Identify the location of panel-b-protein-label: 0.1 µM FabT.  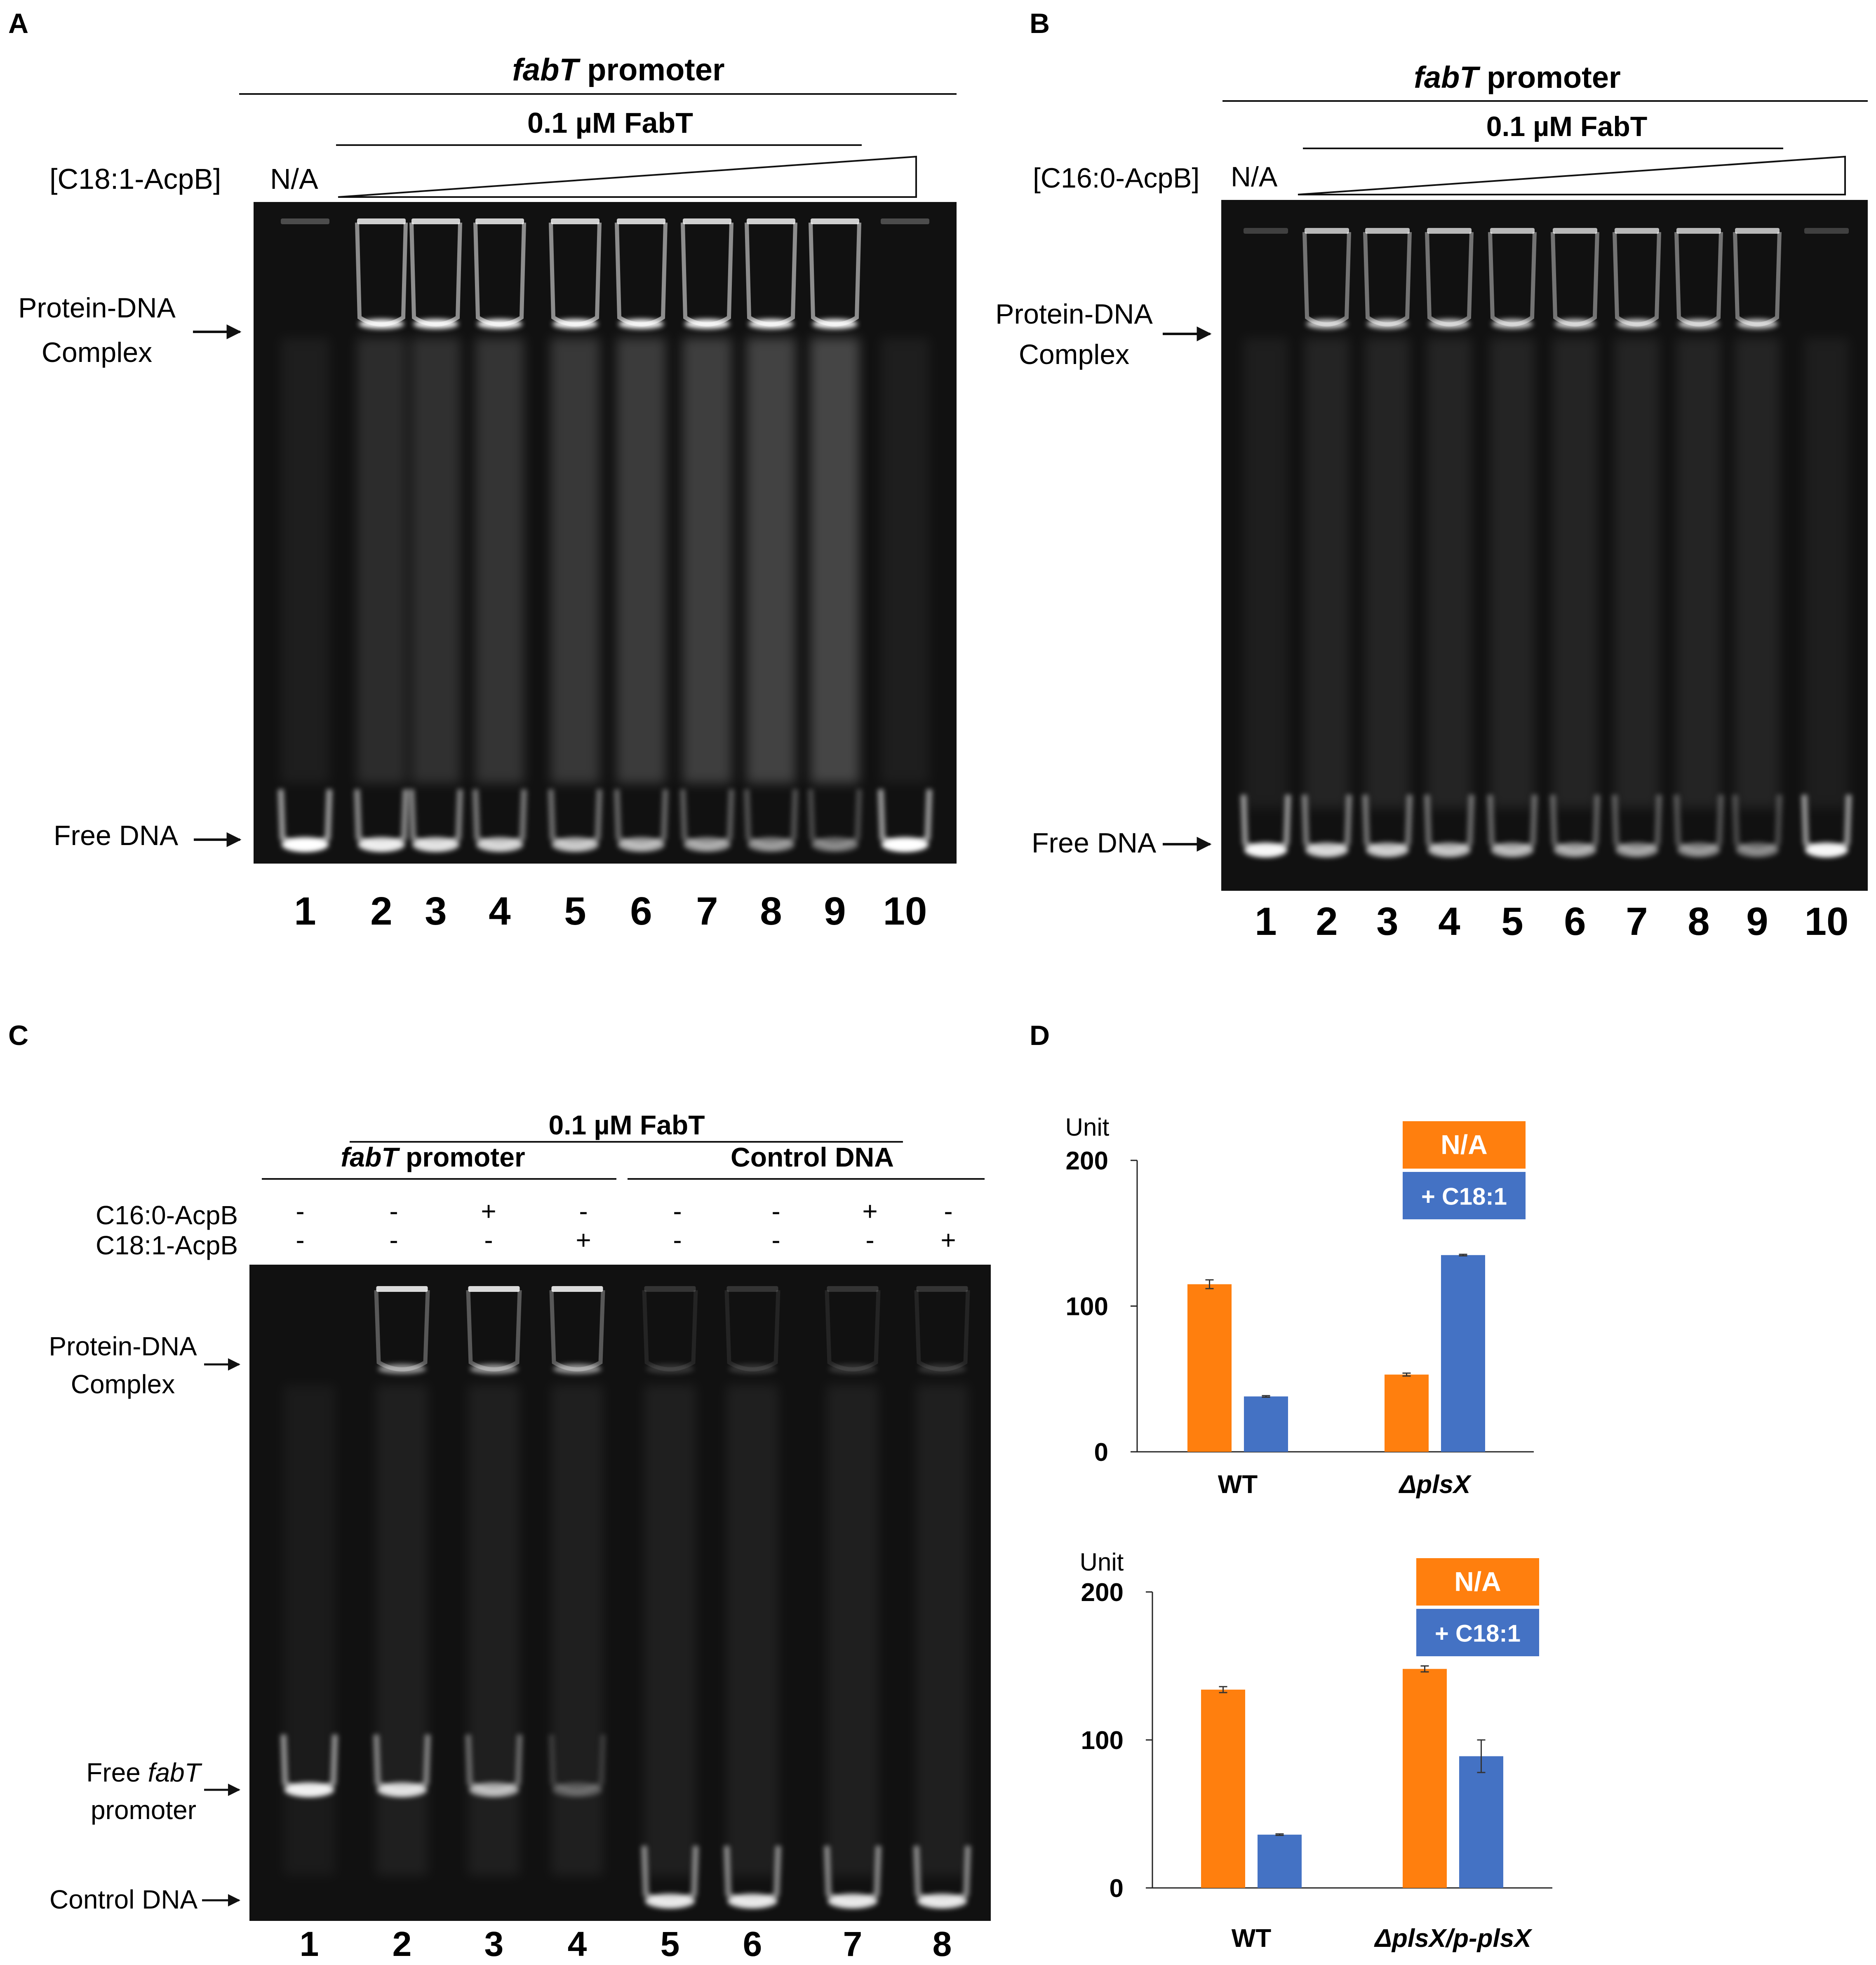
(1567, 127).